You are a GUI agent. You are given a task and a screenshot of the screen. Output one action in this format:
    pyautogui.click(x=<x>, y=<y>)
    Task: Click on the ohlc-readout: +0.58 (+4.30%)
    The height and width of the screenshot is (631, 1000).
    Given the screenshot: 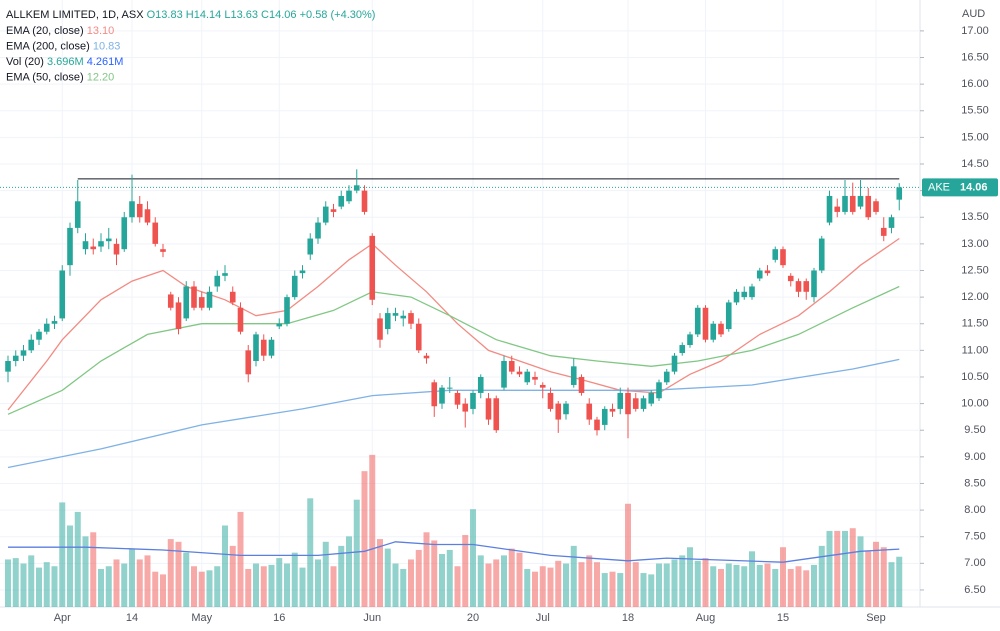 What is the action you would take?
    pyautogui.click(x=338, y=15)
    